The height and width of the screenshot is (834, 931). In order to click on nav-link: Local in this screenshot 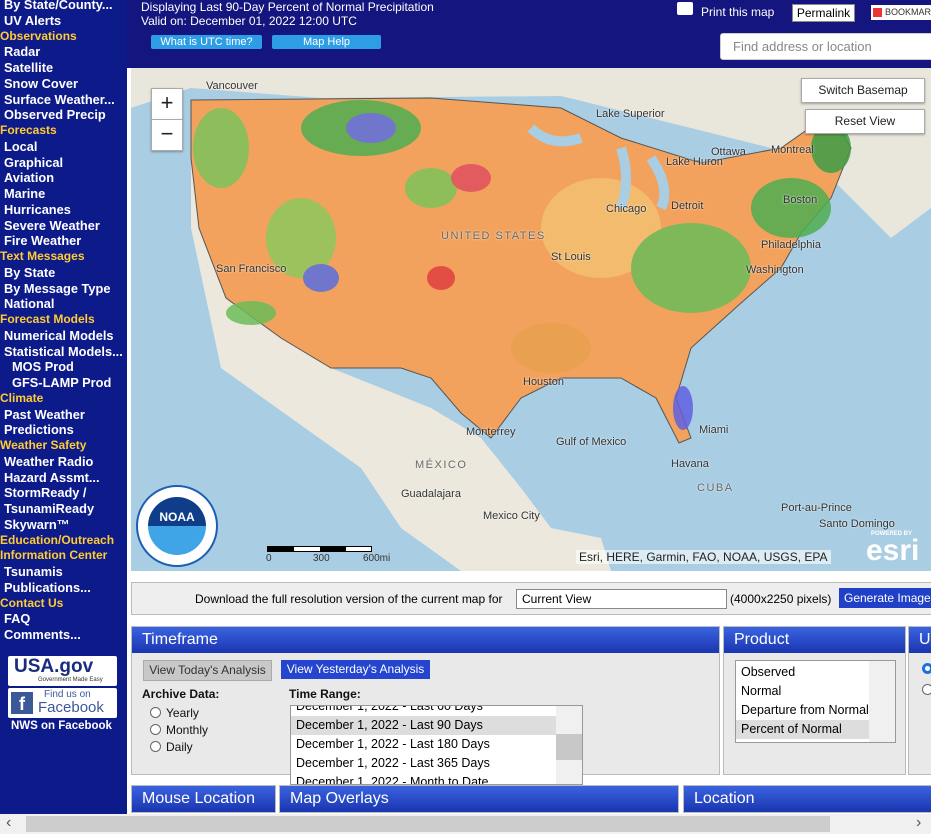, I will do `click(21, 146)`.